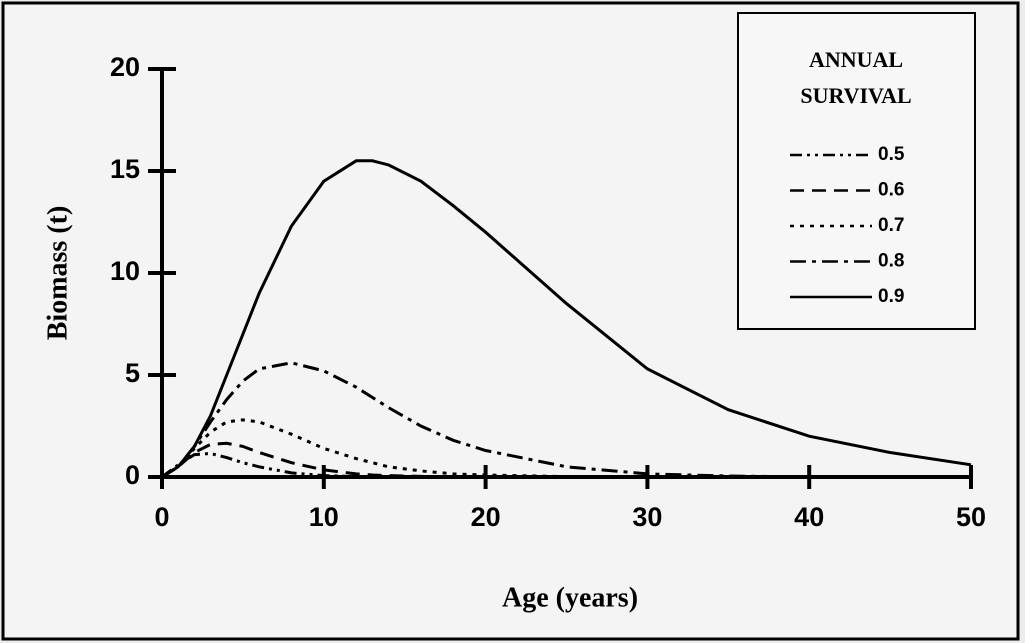  Describe the element at coordinates (57, 273) in the screenshot. I see `y-axis-title: Biomass (t)` at that location.